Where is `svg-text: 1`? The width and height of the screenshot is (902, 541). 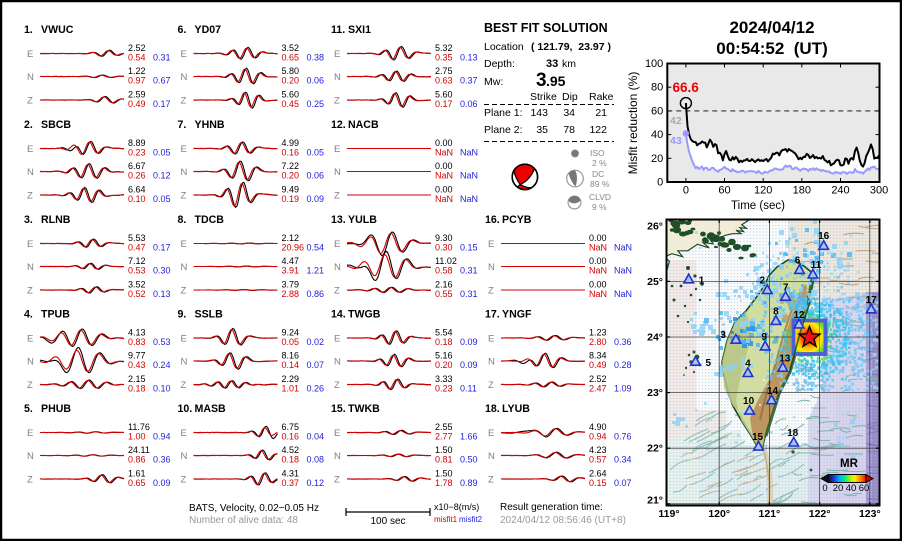
svg-text: 1 is located at coordinates (702, 280).